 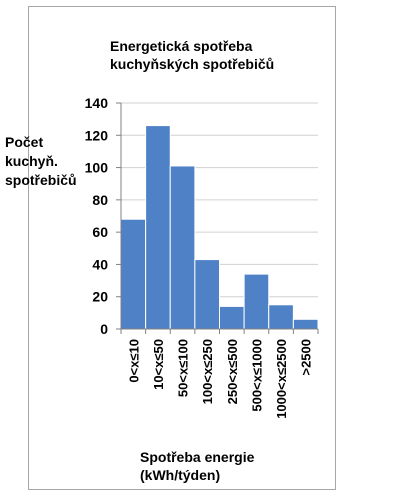 What do you see at coordinates (31, 161) in the screenshot?
I see `y-axis-label-line-2: kuchyň.` at bounding box center [31, 161].